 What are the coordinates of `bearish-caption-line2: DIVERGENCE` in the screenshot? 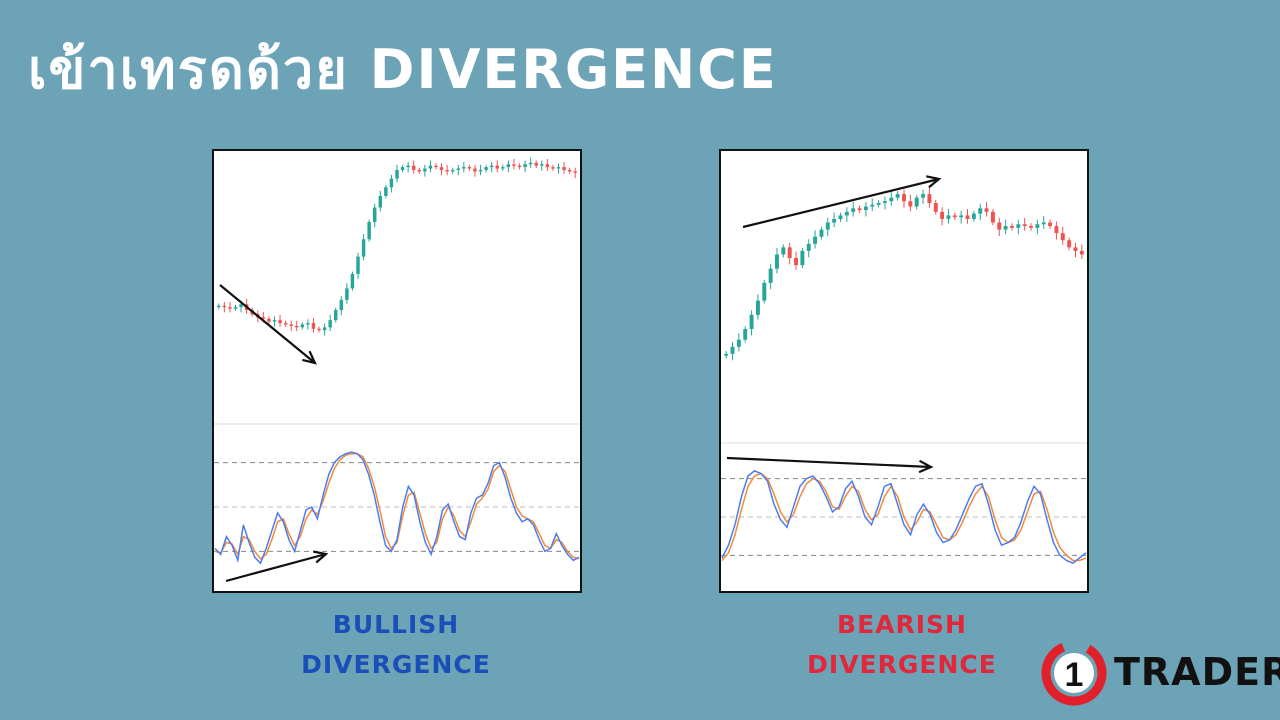 It's located at (902, 664).